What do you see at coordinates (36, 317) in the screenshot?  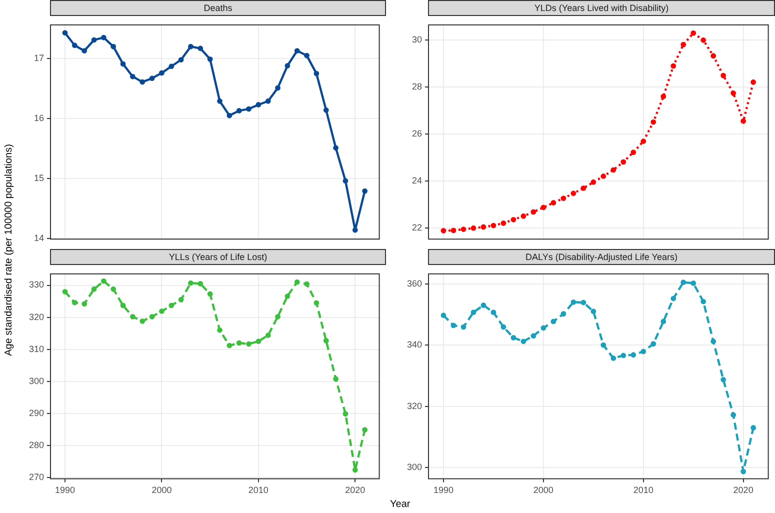 I see `y-tick-label: 320` at bounding box center [36, 317].